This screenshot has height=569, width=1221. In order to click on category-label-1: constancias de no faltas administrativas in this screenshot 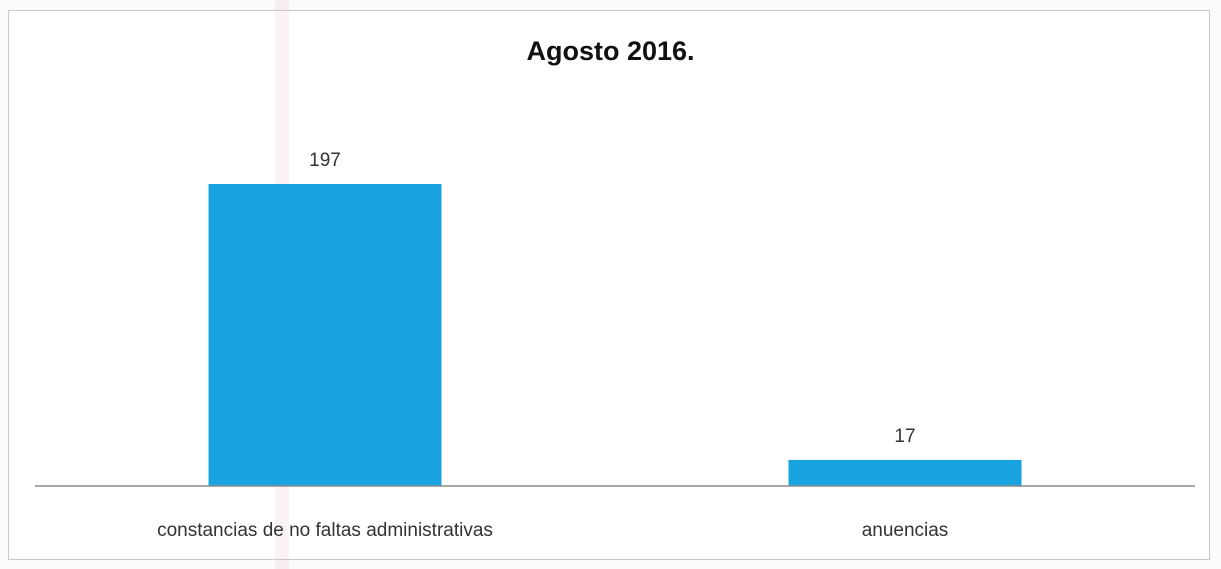, I will do `click(325, 530)`.